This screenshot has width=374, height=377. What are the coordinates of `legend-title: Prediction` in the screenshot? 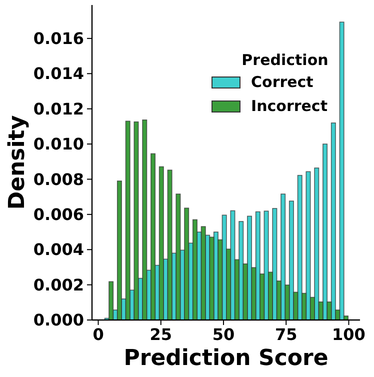 It's located at (285, 60).